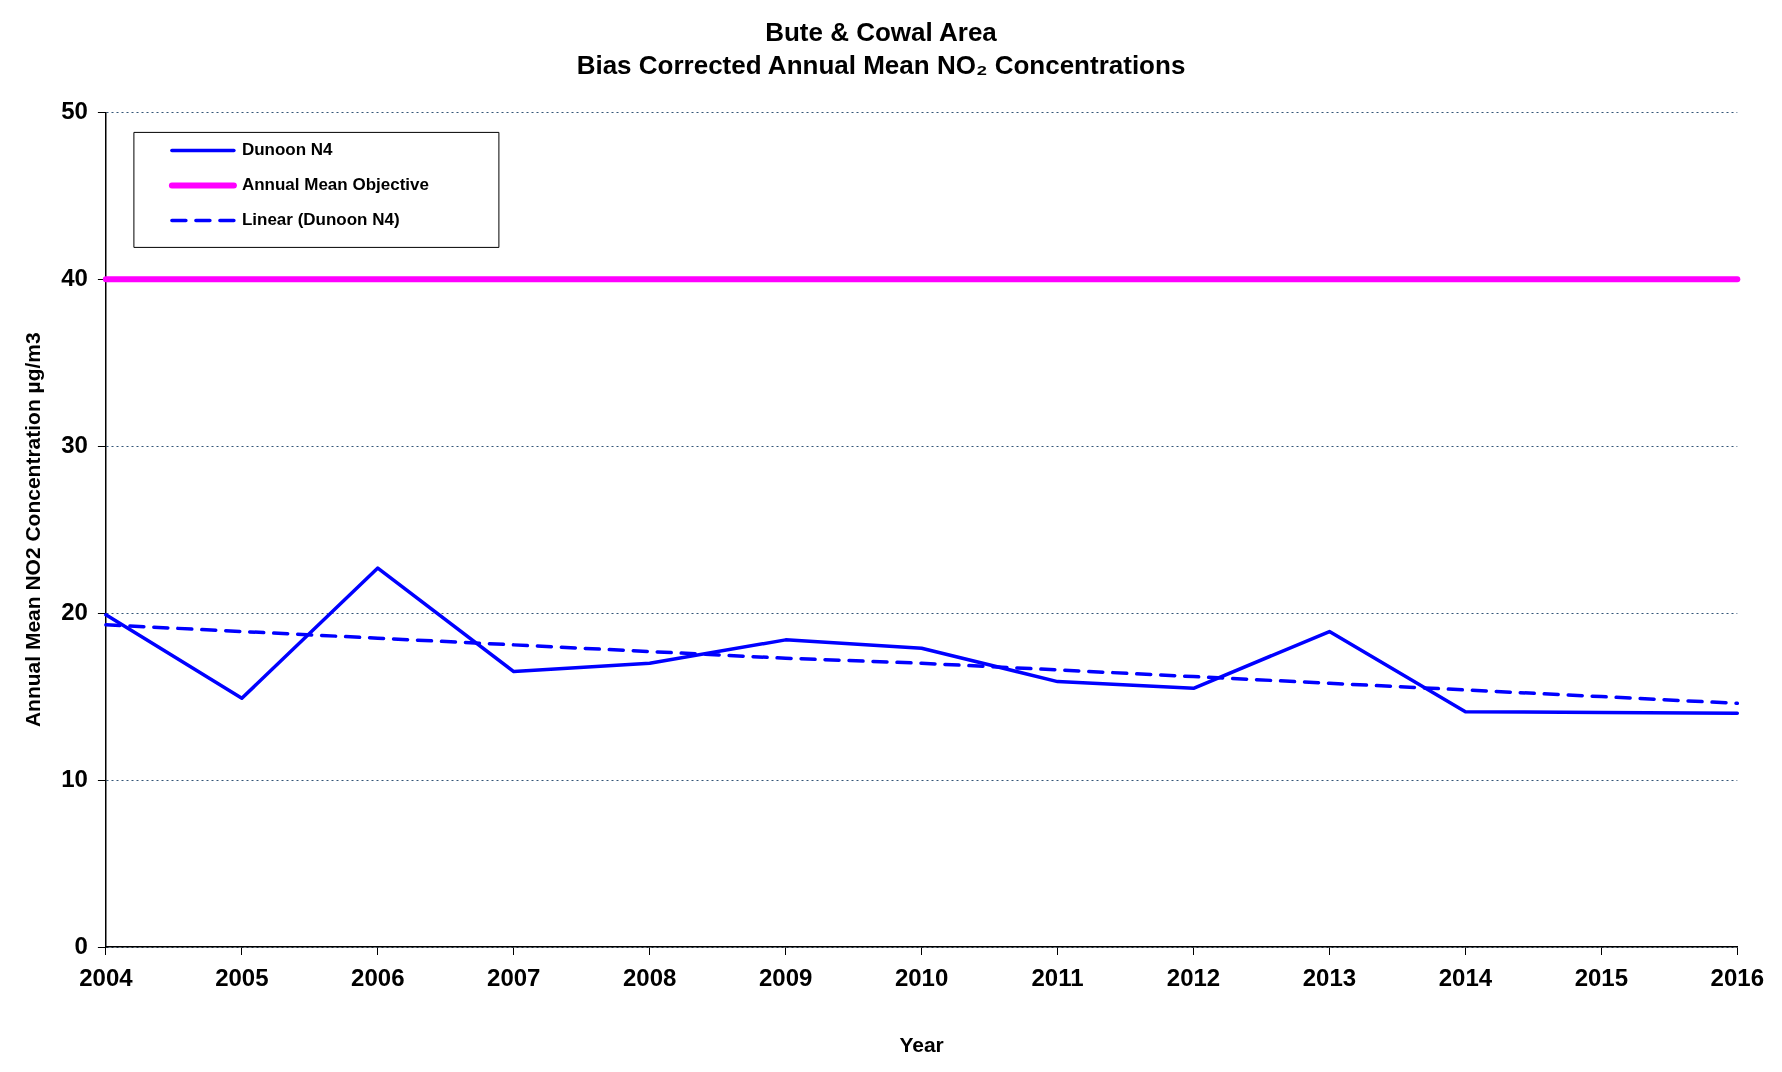 The height and width of the screenshot is (1072, 1782). I want to click on x-tick-label: 2009, so click(785, 978).